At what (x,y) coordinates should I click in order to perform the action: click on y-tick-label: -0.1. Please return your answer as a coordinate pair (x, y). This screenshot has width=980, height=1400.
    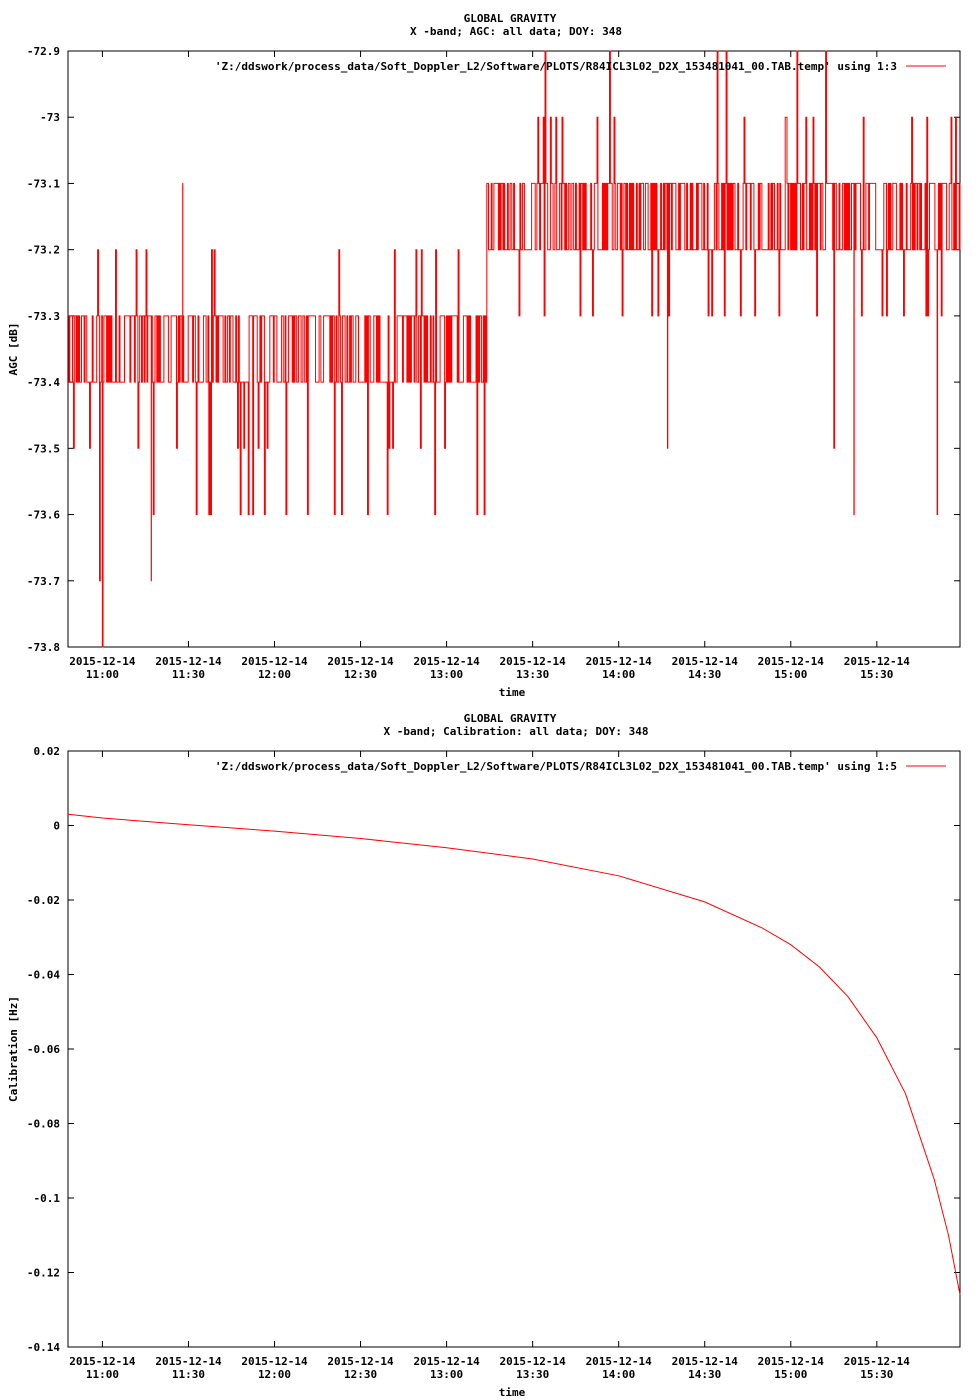
    Looking at the image, I should click on (47, 1198).